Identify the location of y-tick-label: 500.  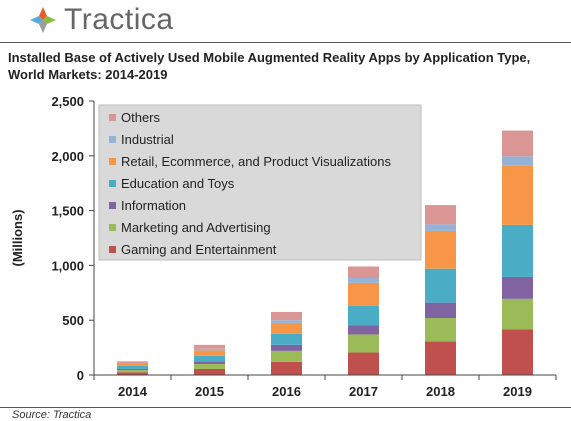
(73, 320).